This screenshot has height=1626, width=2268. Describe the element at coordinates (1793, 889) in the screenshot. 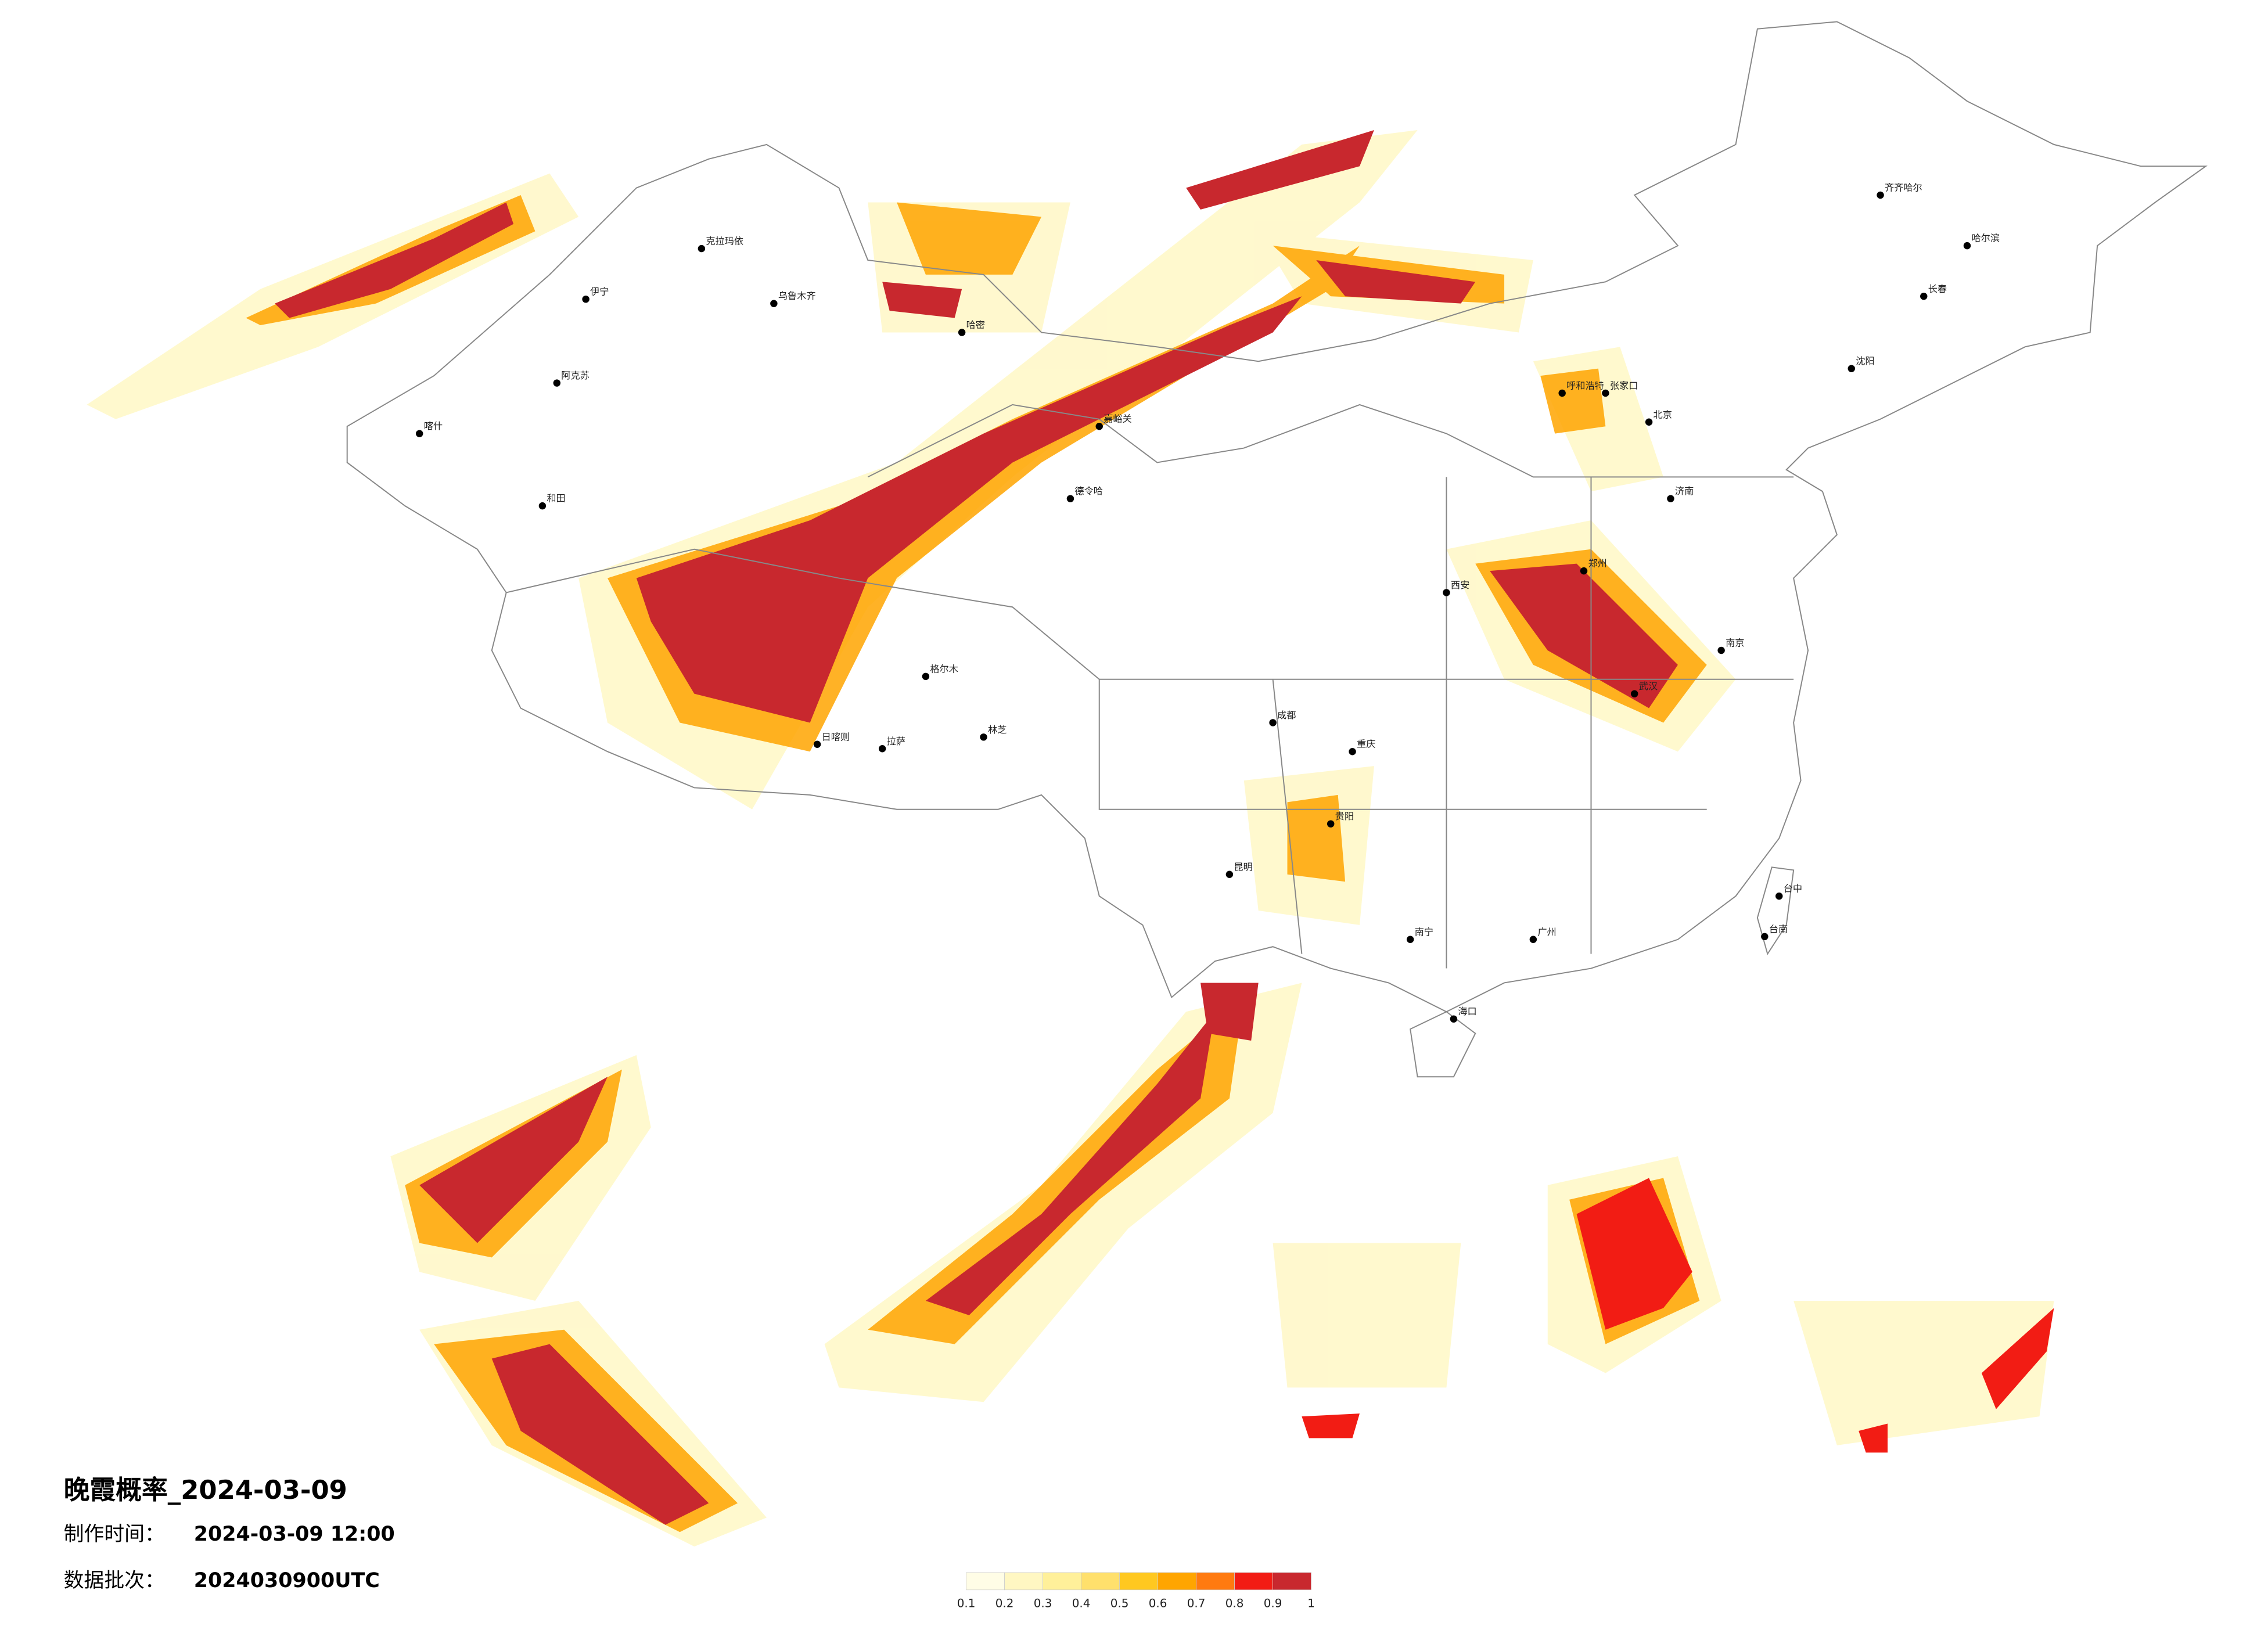

I see `city-label: 台中` at that location.